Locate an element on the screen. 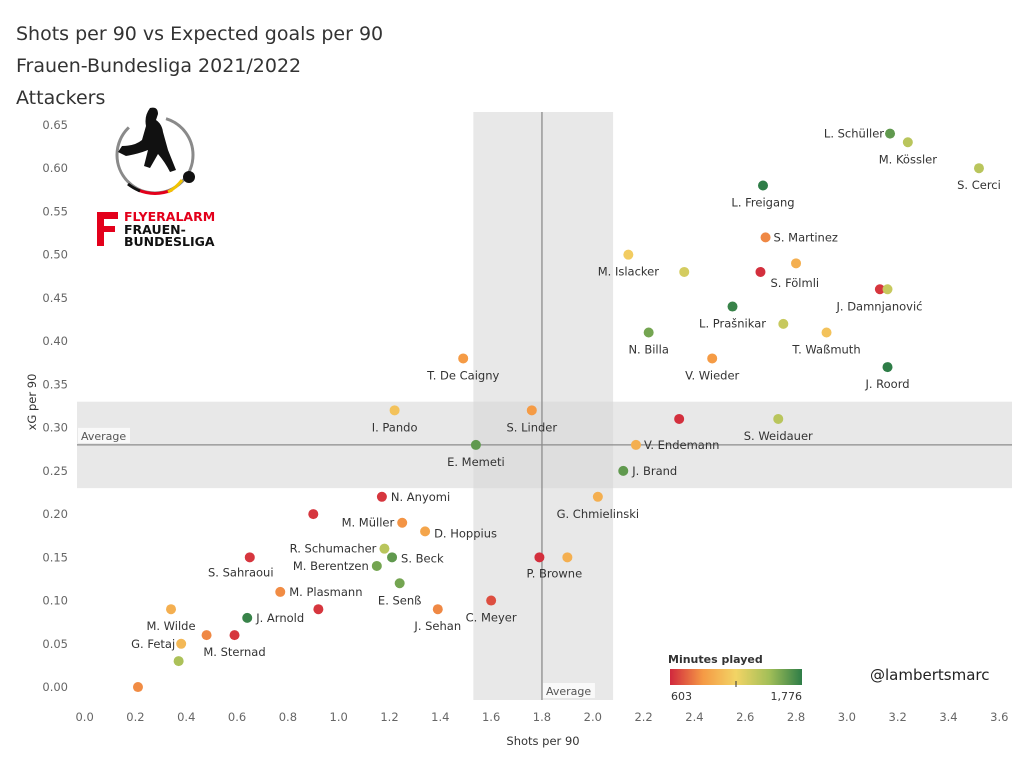 The image size is (1023, 767). y-tick-label: 0.20 is located at coordinates (55, 514).